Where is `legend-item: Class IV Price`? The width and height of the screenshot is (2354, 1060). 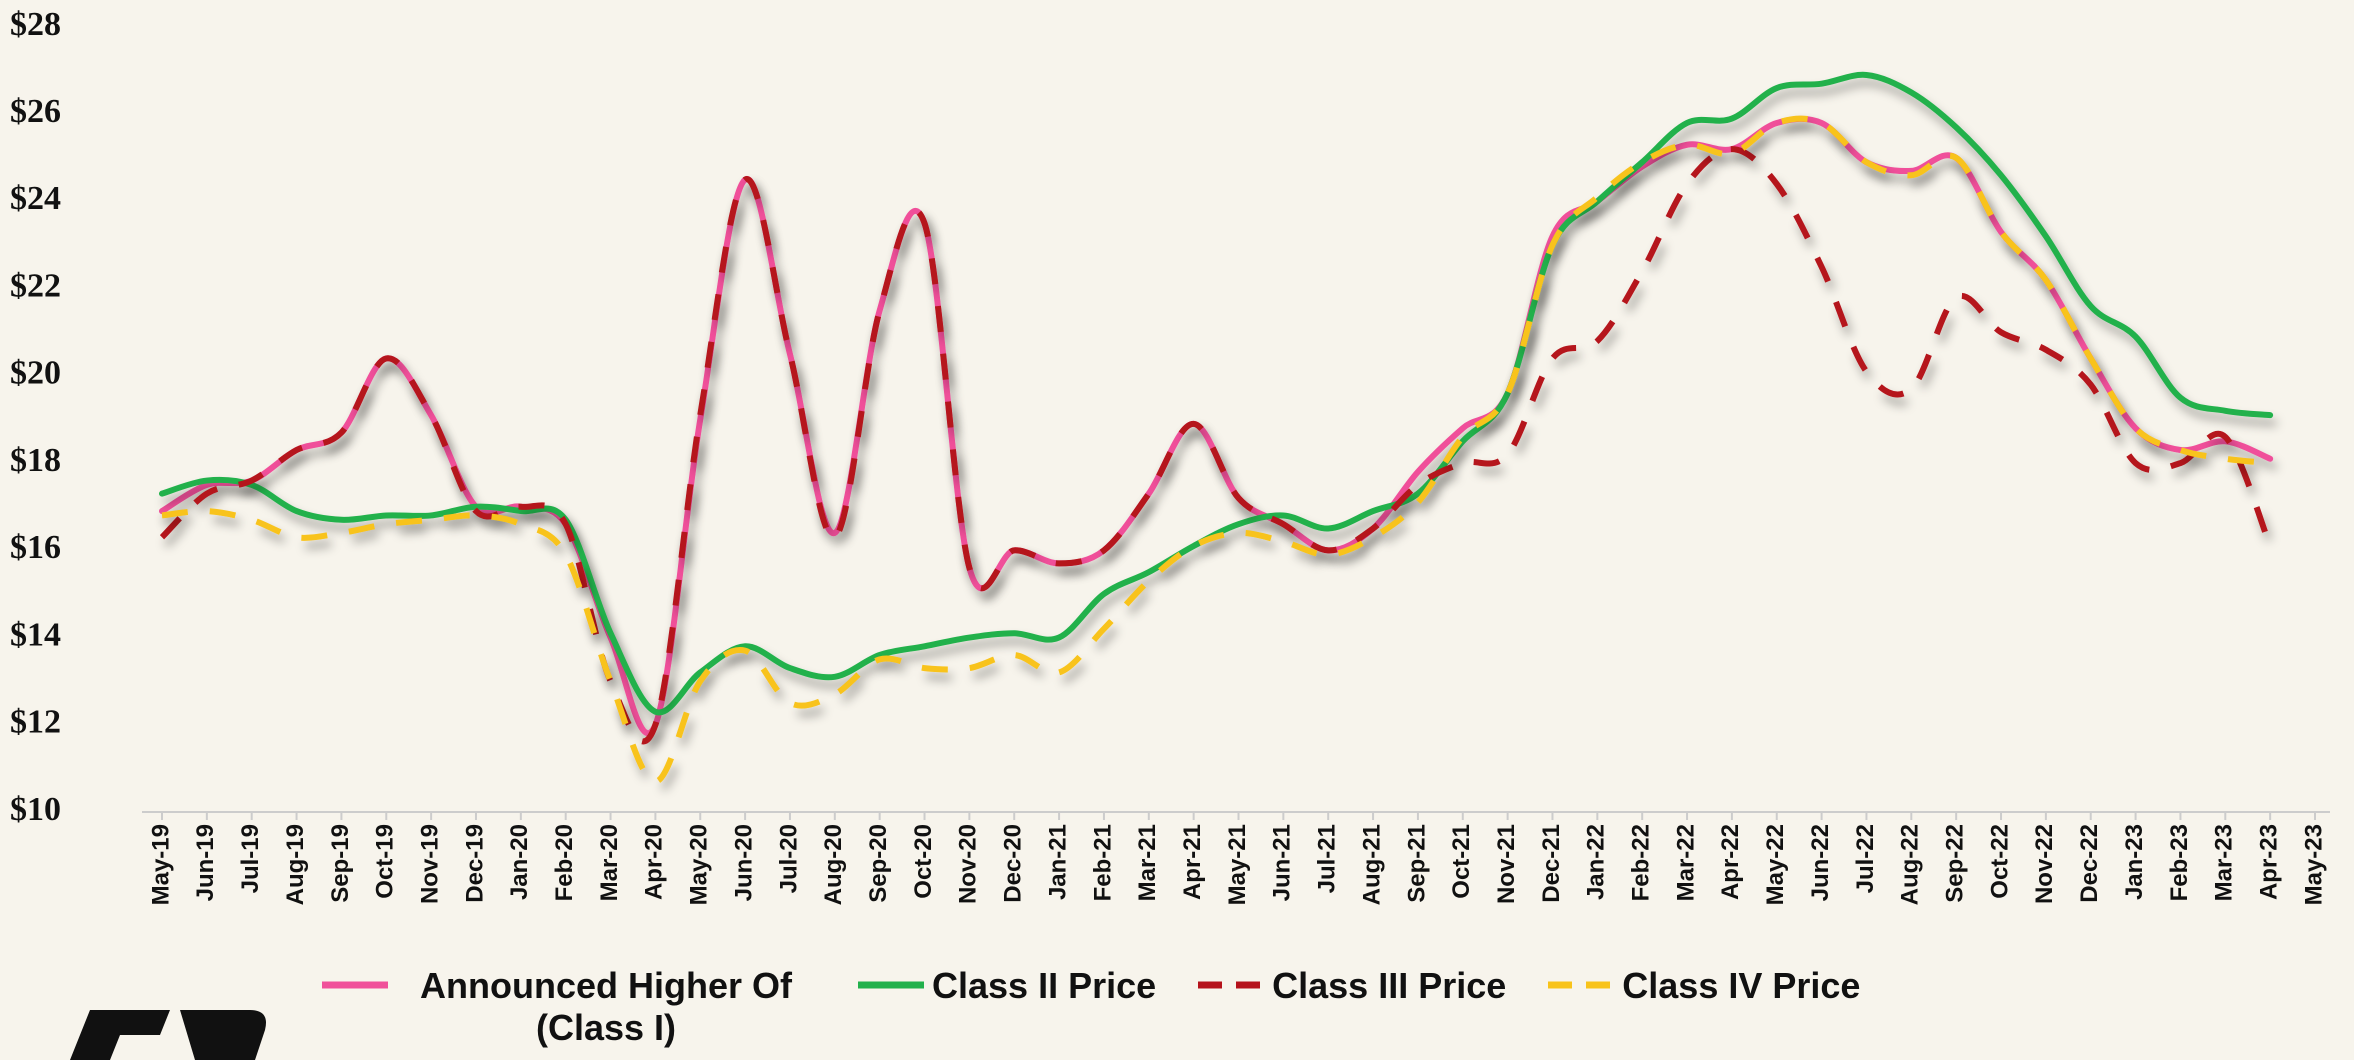 legend-item: Class IV Price is located at coordinates (1703, 986).